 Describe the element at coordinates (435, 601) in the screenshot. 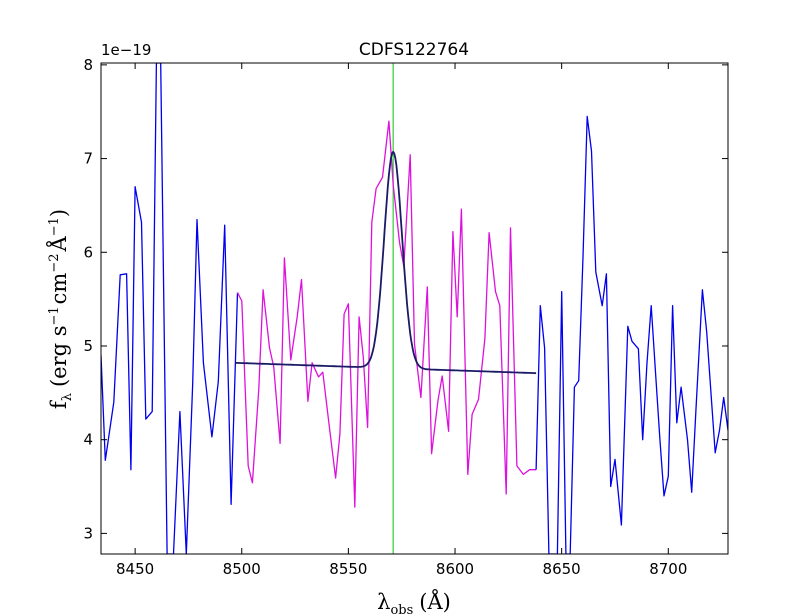

I see `x-axis-unit: (Å)` at that location.